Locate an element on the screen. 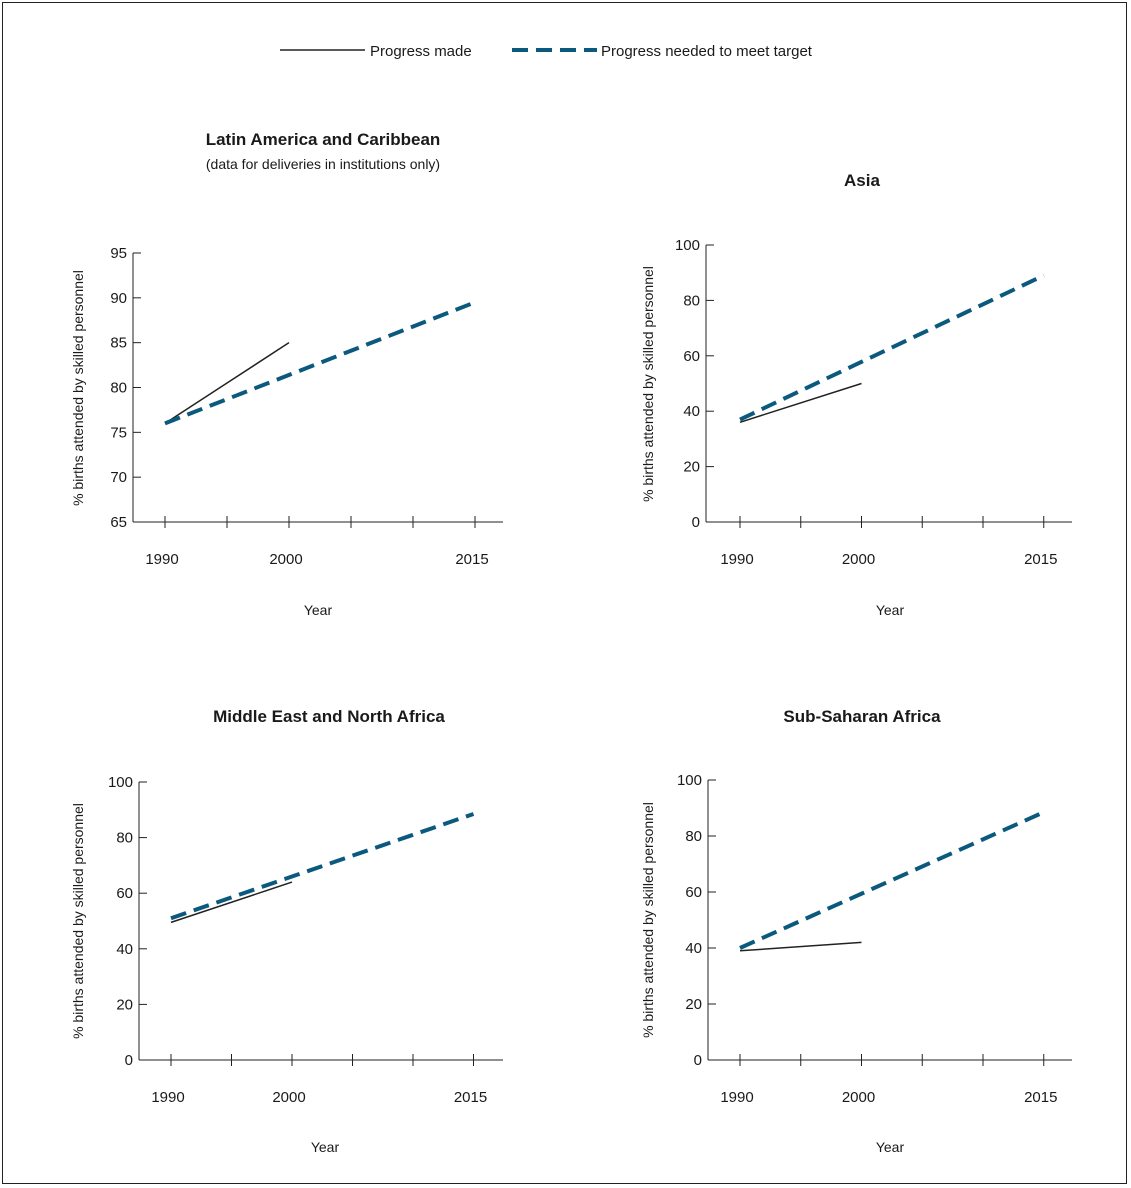 The image size is (1131, 1188). chart-title: Sub-Saharan Africa is located at coordinates (862, 716).